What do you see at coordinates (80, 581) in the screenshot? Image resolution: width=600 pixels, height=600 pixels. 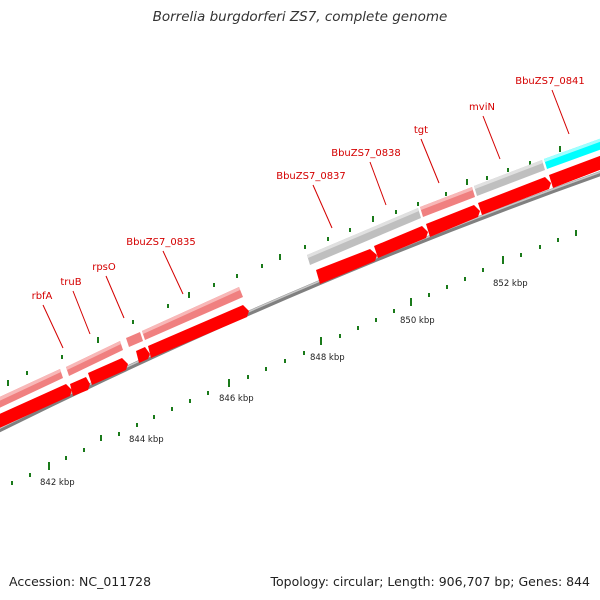 I see `accession-label: Accession: NC_011728` at bounding box center [80, 581].